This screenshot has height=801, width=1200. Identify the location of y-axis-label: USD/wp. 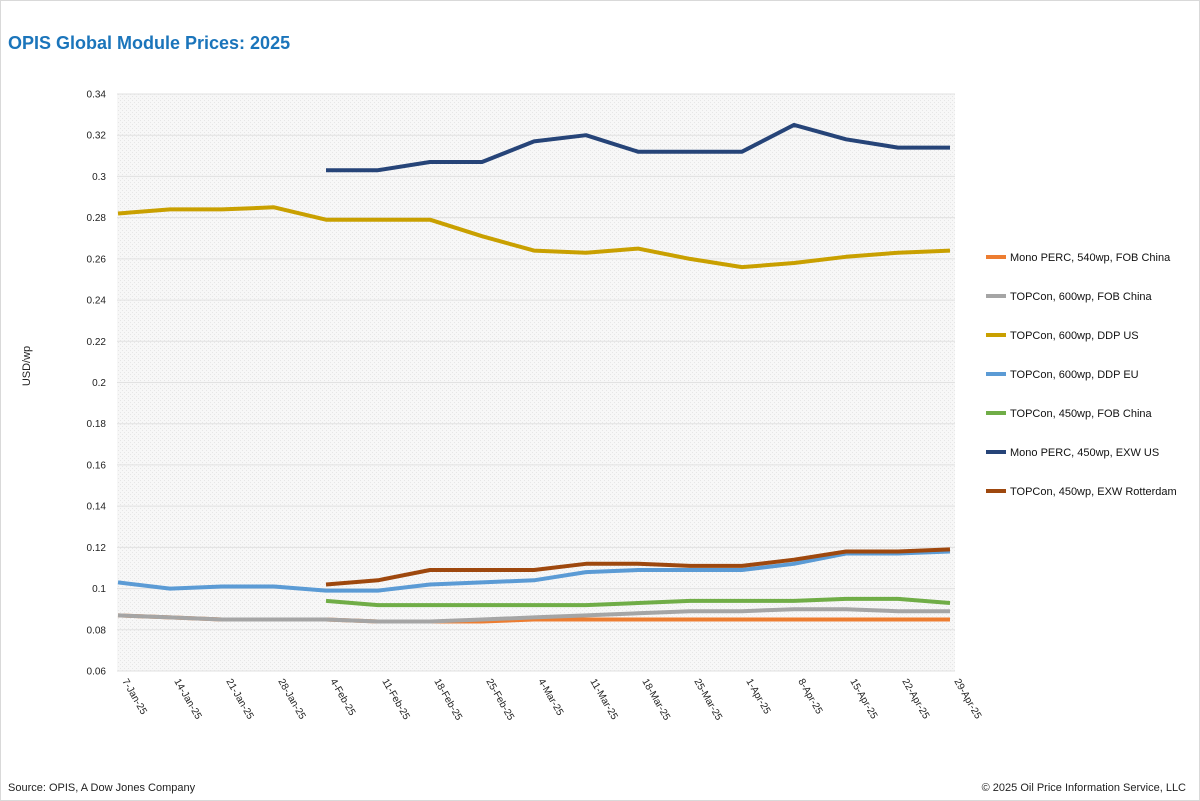
(27, 366).